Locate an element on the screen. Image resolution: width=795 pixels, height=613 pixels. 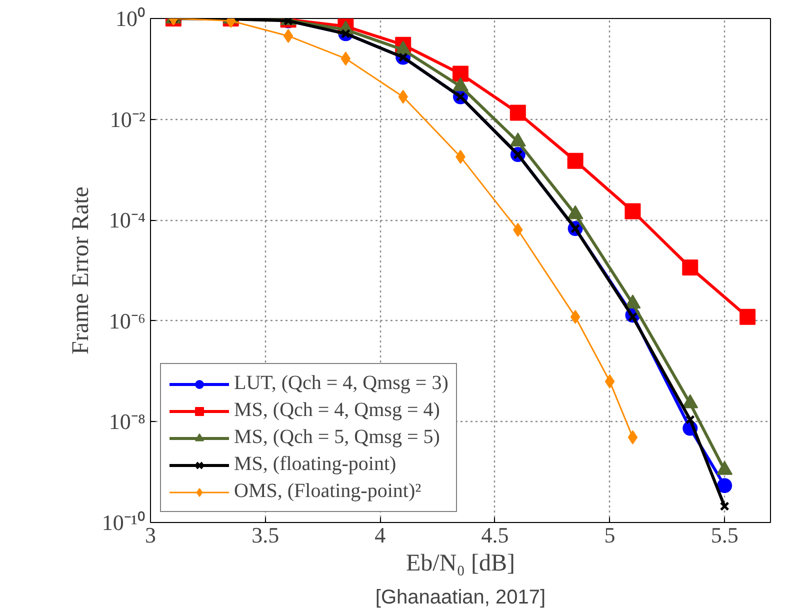
y-tick-label: 10⁰ is located at coordinates (131, 18).